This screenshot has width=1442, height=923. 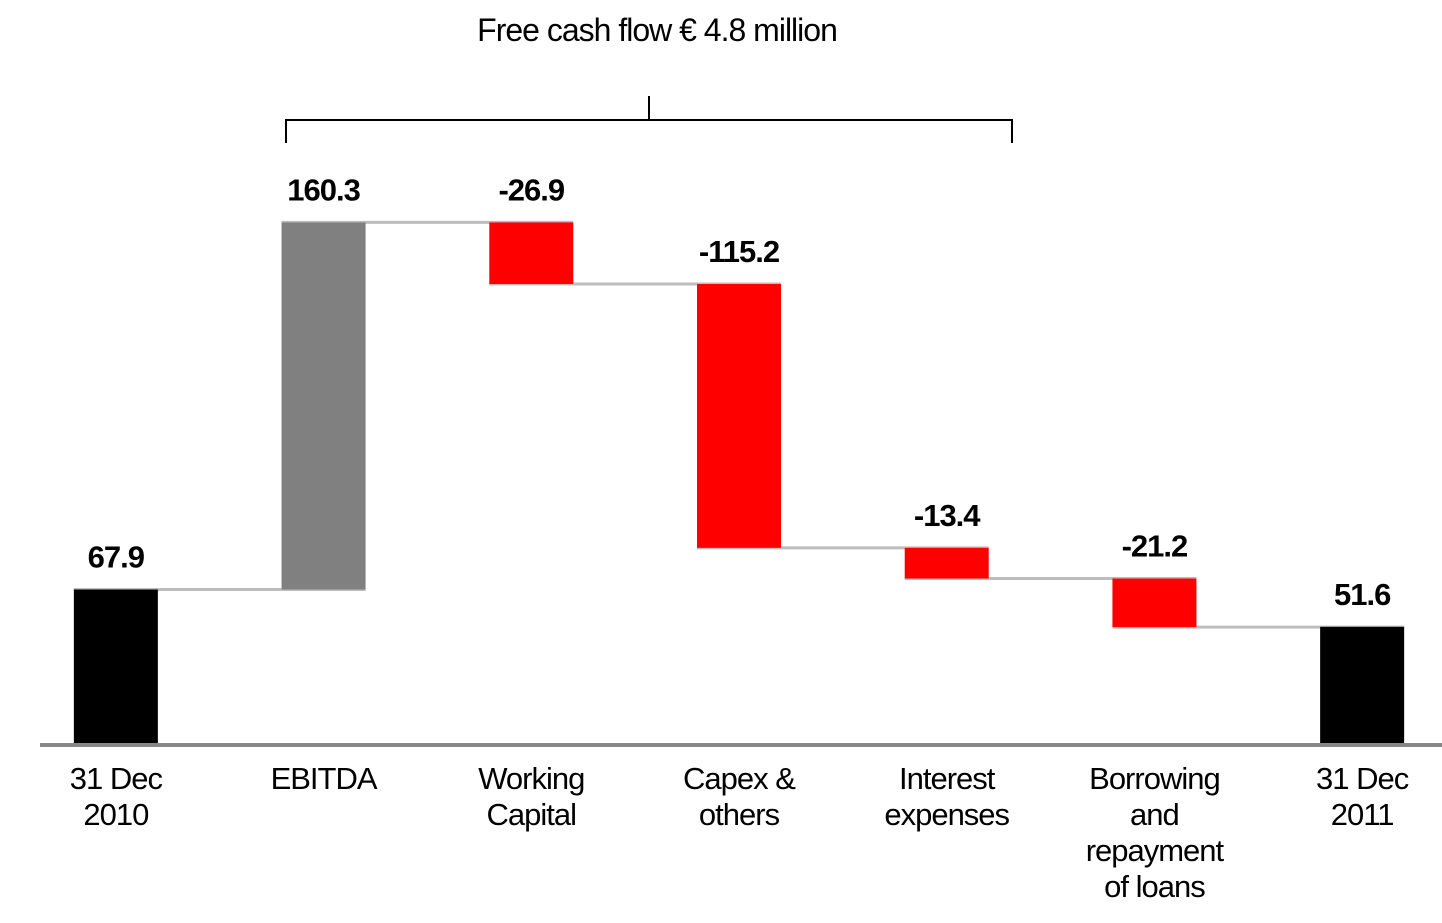 I want to click on x-tick-label: 31 Dec 2011, so click(x=1362, y=796).